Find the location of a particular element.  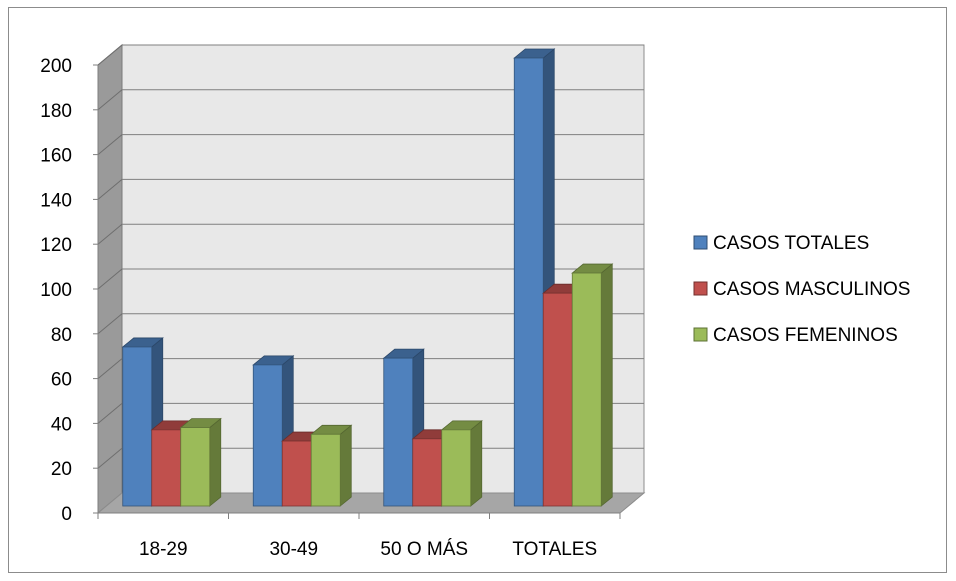

y-tick-label: 180 is located at coordinates (56, 111).